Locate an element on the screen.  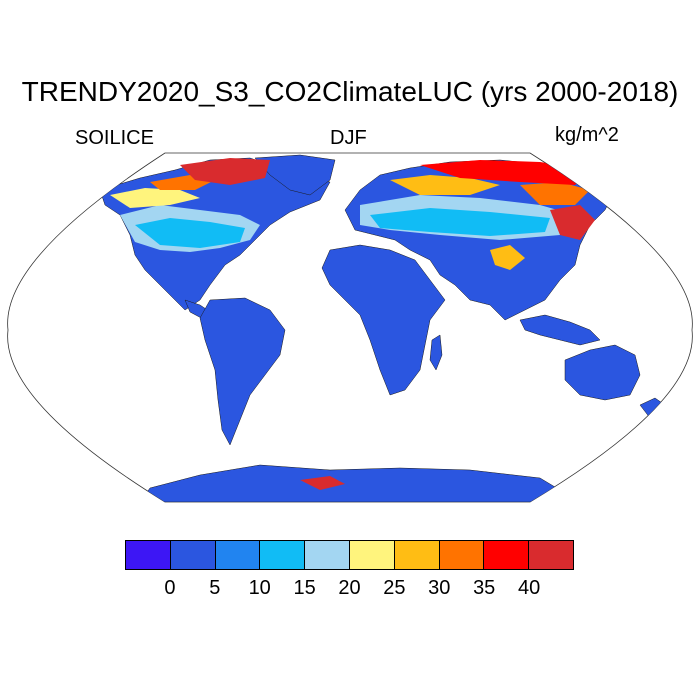
season-label: DJF is located at coordinates (348, 138).